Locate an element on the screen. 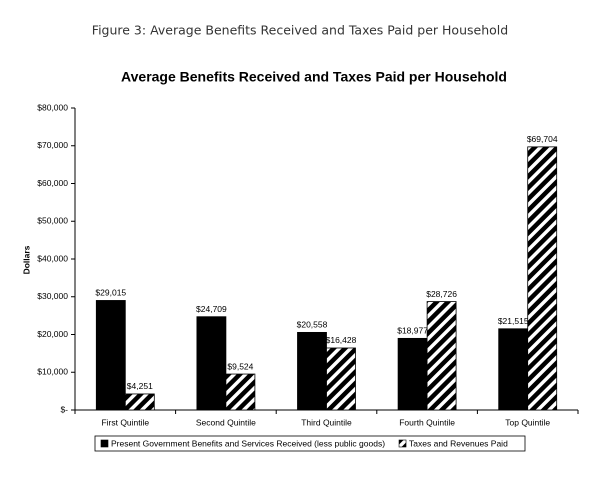  data-label: $20,558 is located at coordinates (312, 325).